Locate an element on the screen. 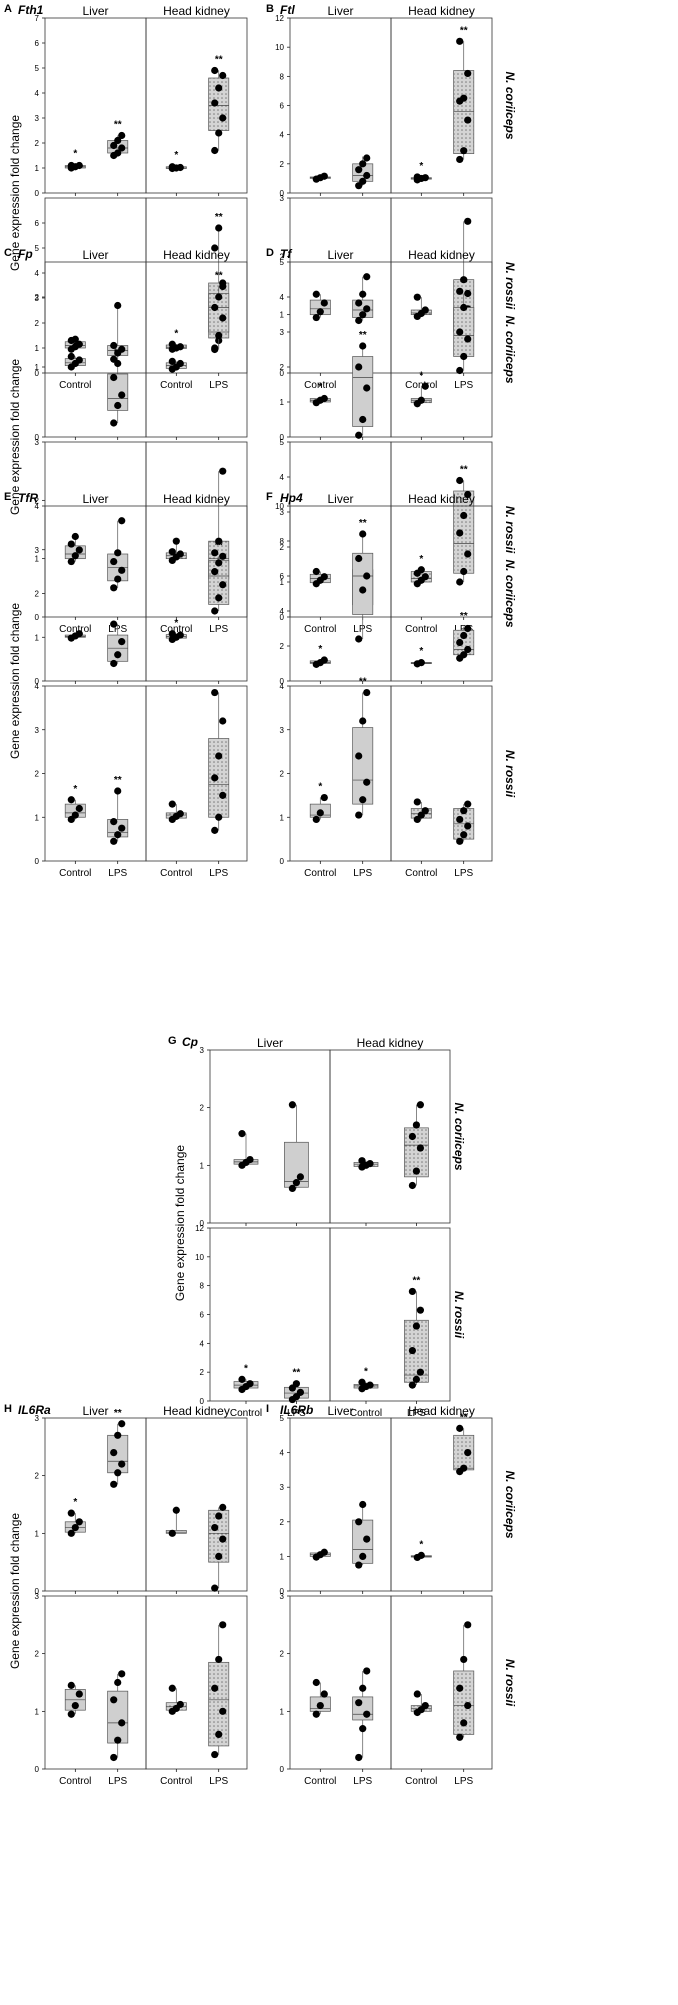  y-tick-label: 0 is located at coordinates (282, 437).